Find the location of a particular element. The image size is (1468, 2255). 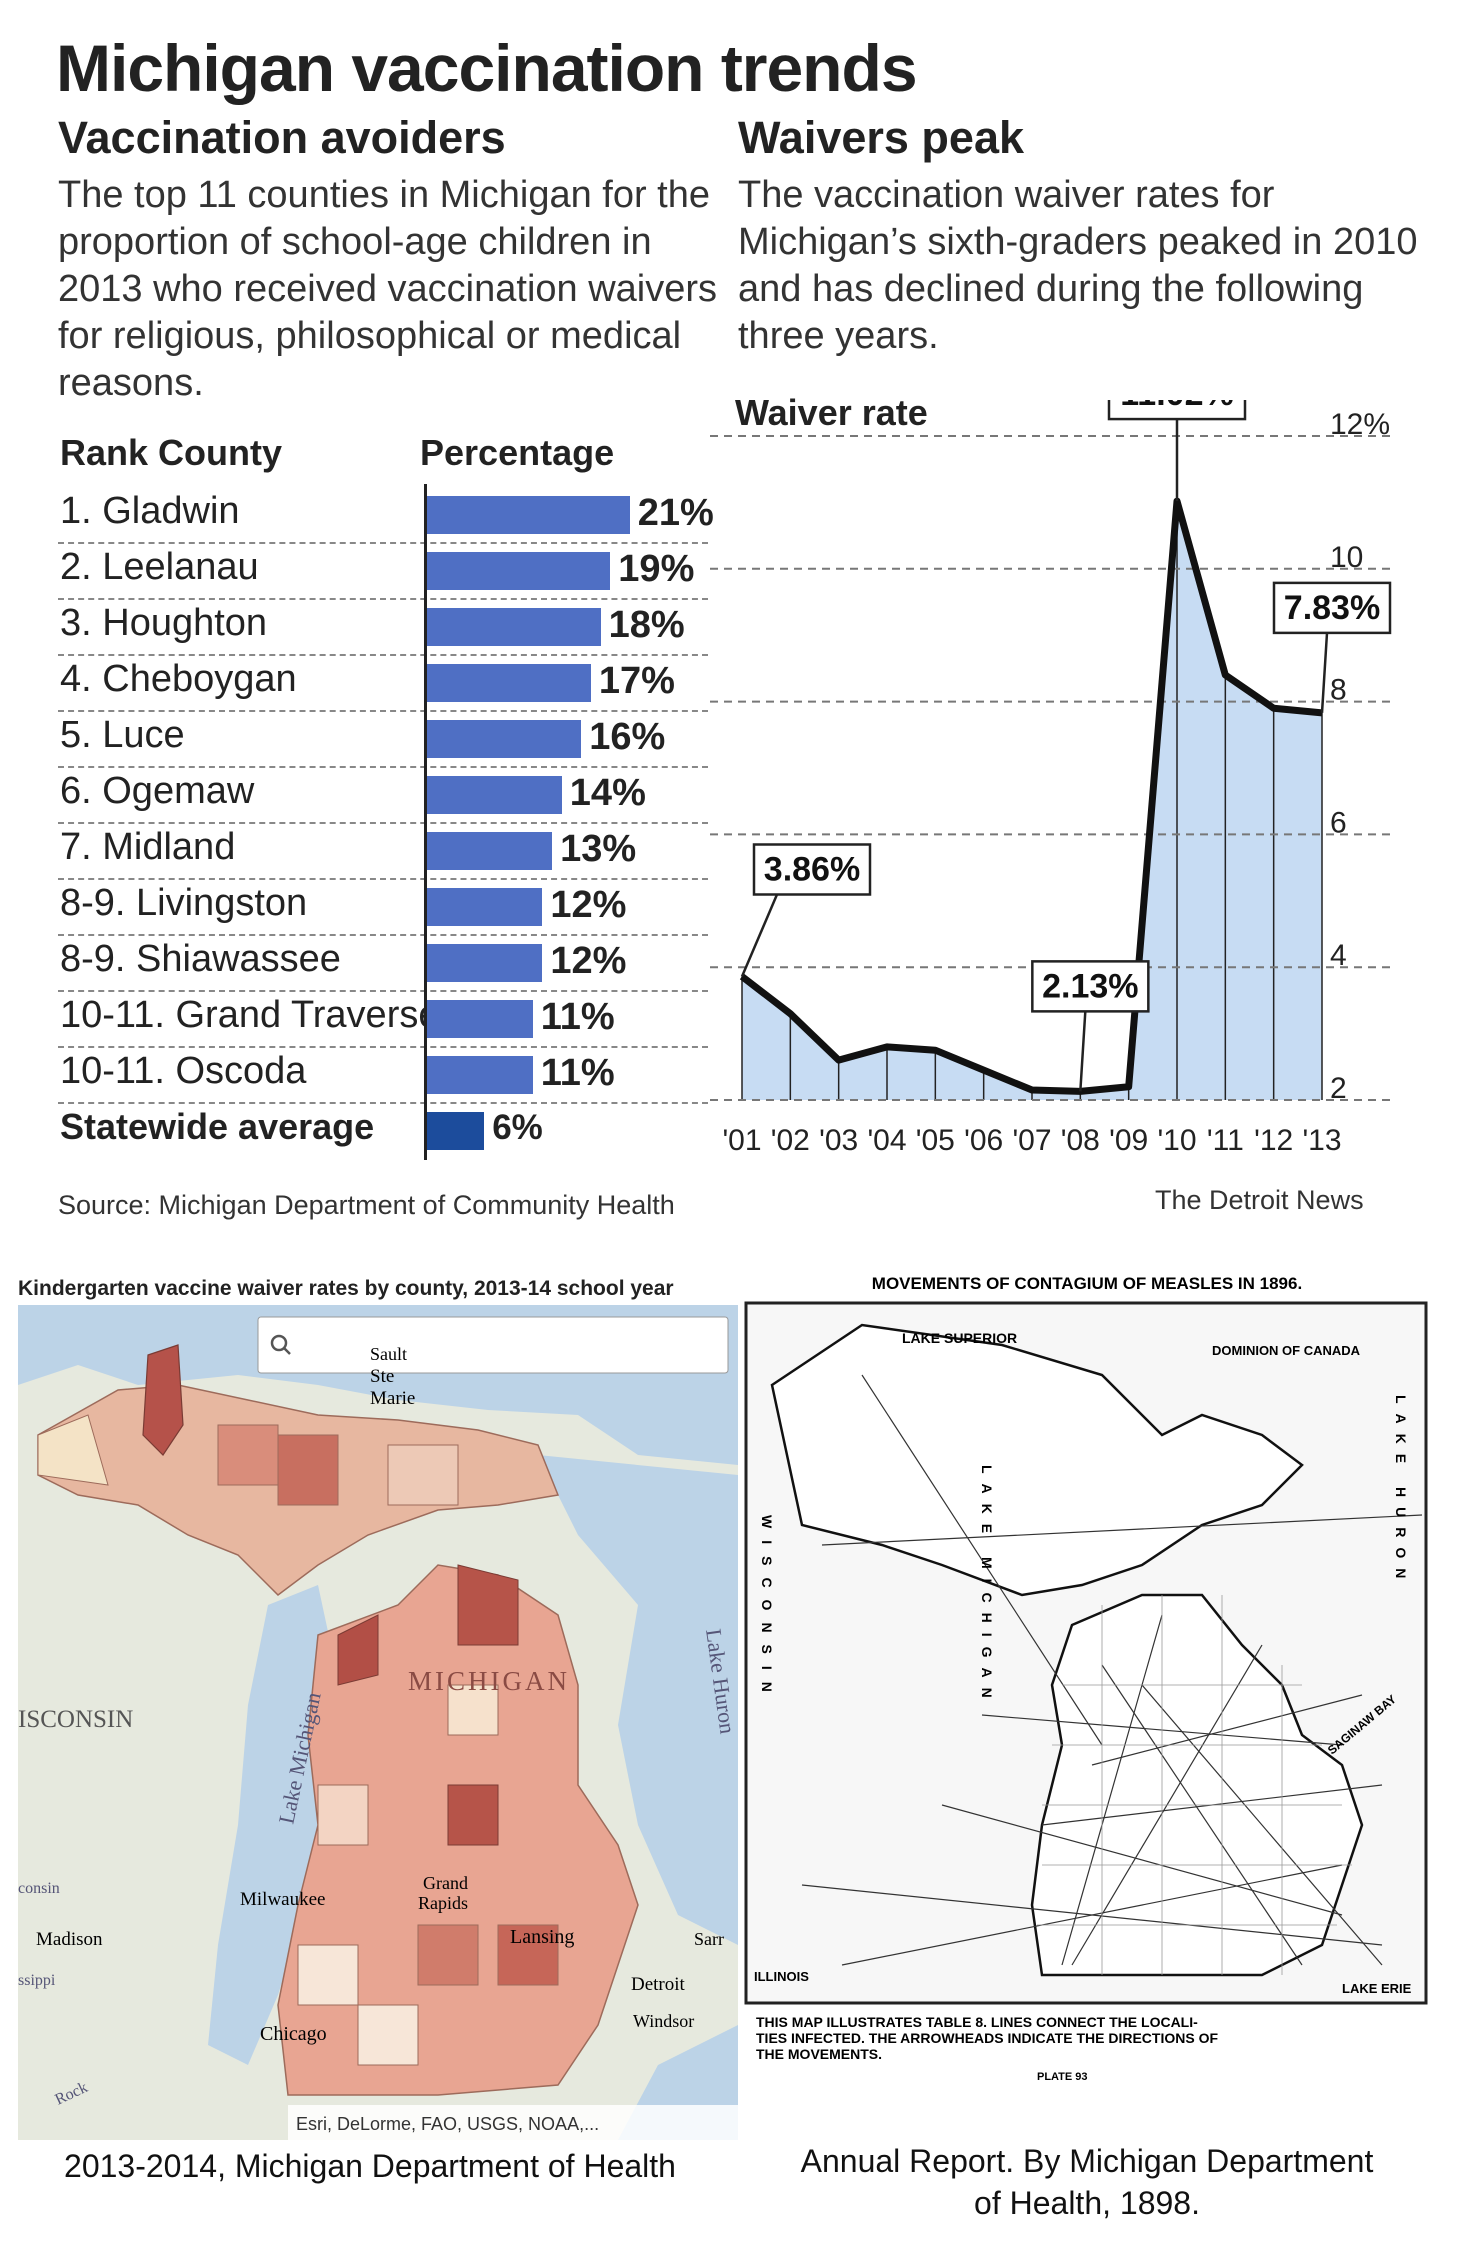

annotation-label: 7.83% is located at coordinates (1332, 608).